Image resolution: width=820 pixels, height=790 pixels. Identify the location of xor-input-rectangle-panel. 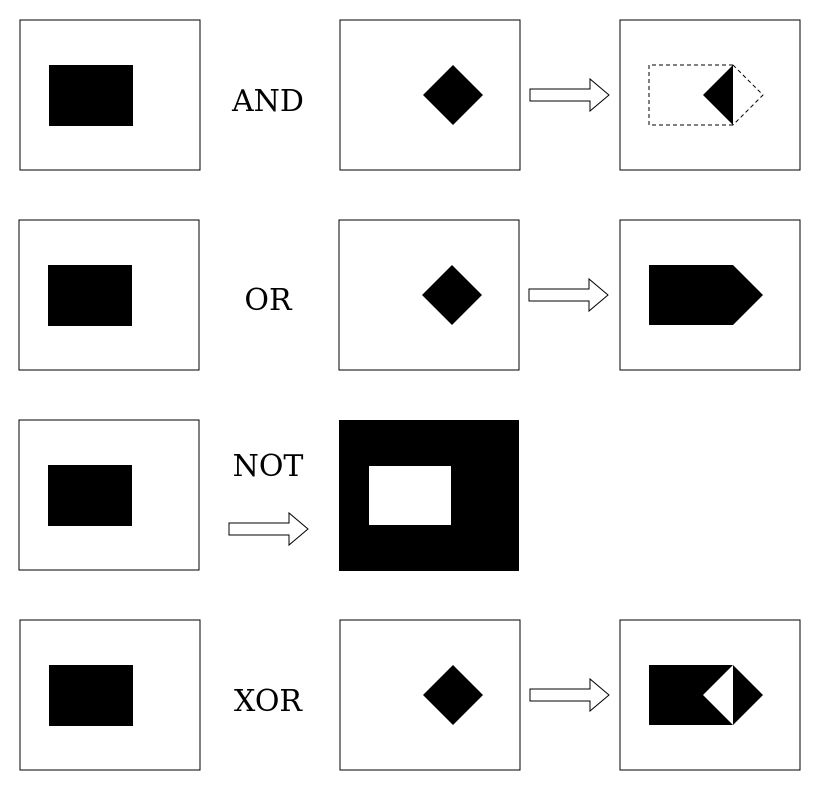
(110, 695).